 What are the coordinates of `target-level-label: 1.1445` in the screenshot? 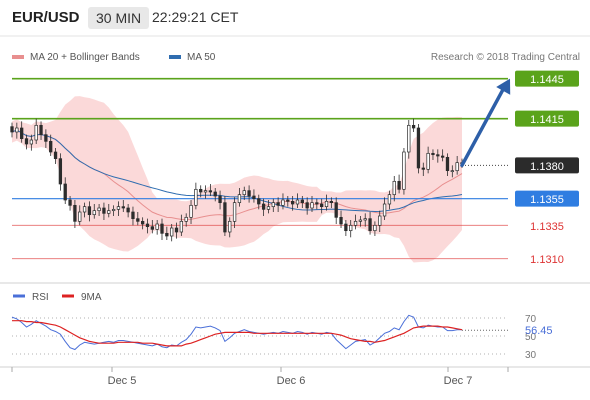 It's located at (547, 80).